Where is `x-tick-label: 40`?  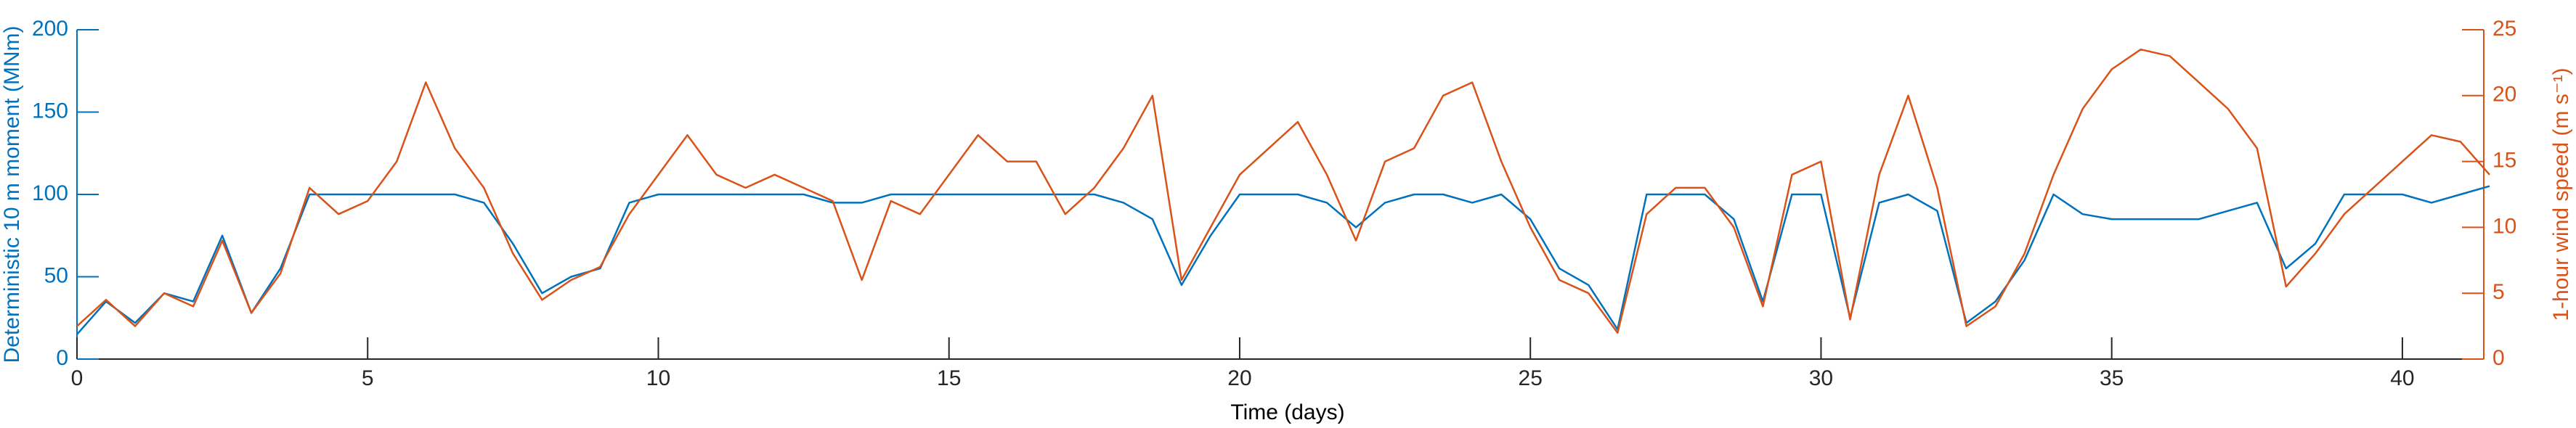
x-tick-label: 40 is located at coordinates (2402, 378).